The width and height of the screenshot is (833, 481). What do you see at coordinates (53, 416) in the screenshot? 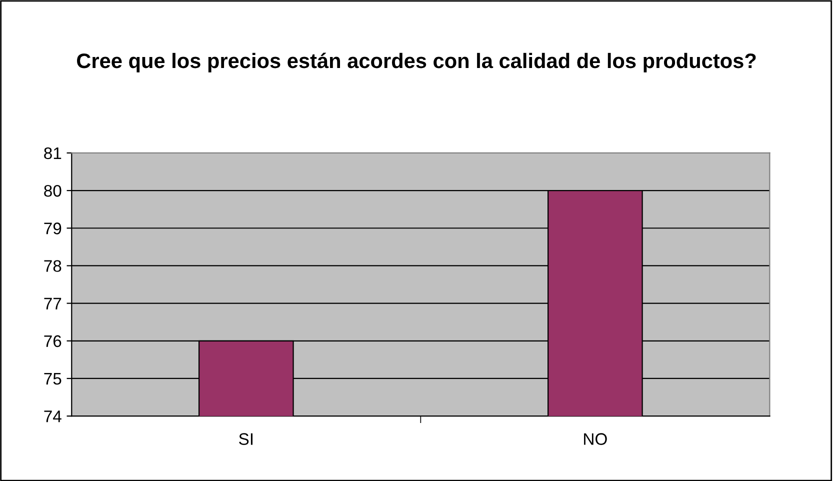
I see `y-tick-label: 74` at bounding box center [53, 416].